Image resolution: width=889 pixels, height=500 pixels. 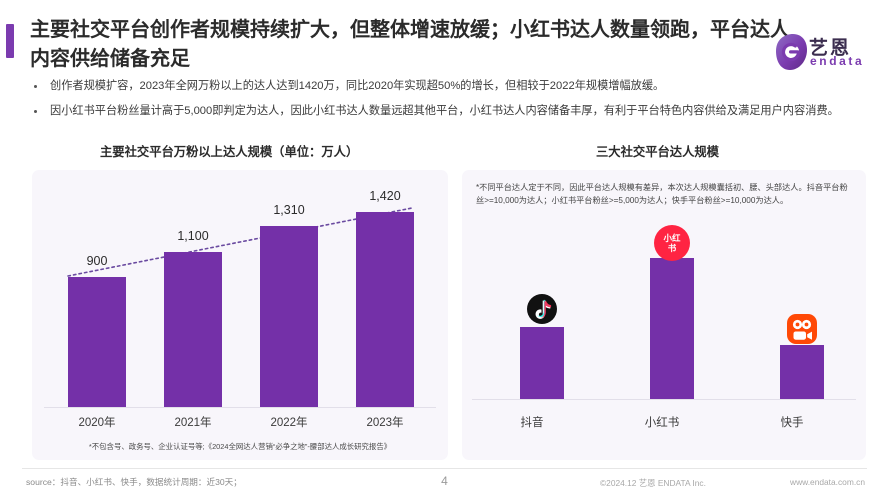 I want to click on xiaohongshu-icon: 小红 书, so click(x=672, y=245).